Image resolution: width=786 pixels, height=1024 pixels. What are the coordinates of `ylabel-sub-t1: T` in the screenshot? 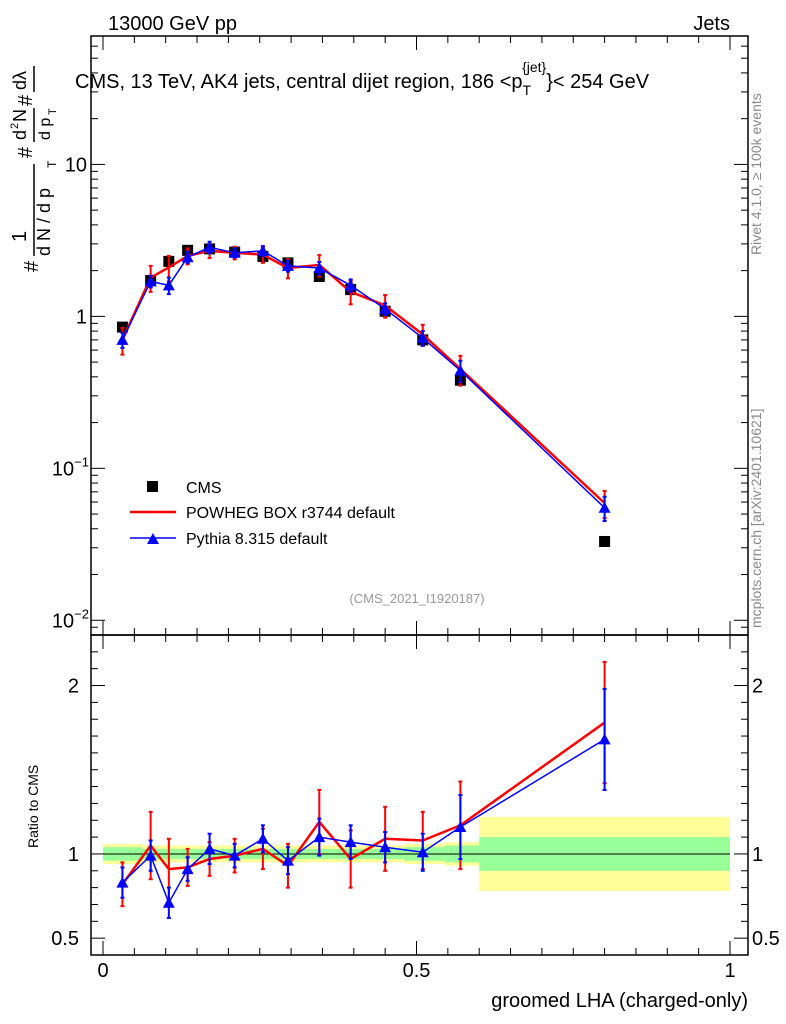 It's located at (52, 164).